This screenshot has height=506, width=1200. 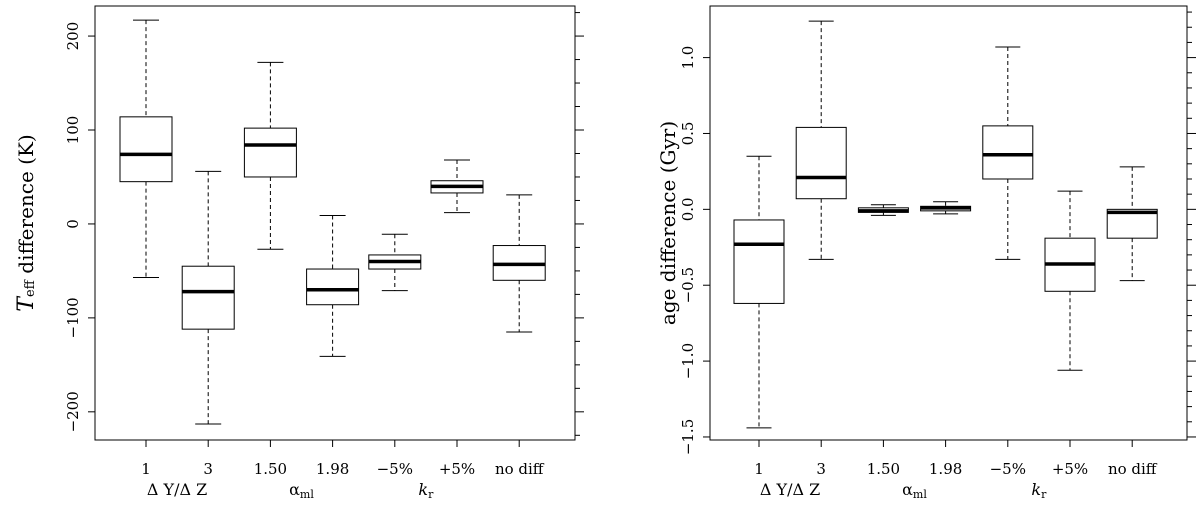 I want to click on y-axis-label: age difference (Gyr), so click(x=668, y=223).